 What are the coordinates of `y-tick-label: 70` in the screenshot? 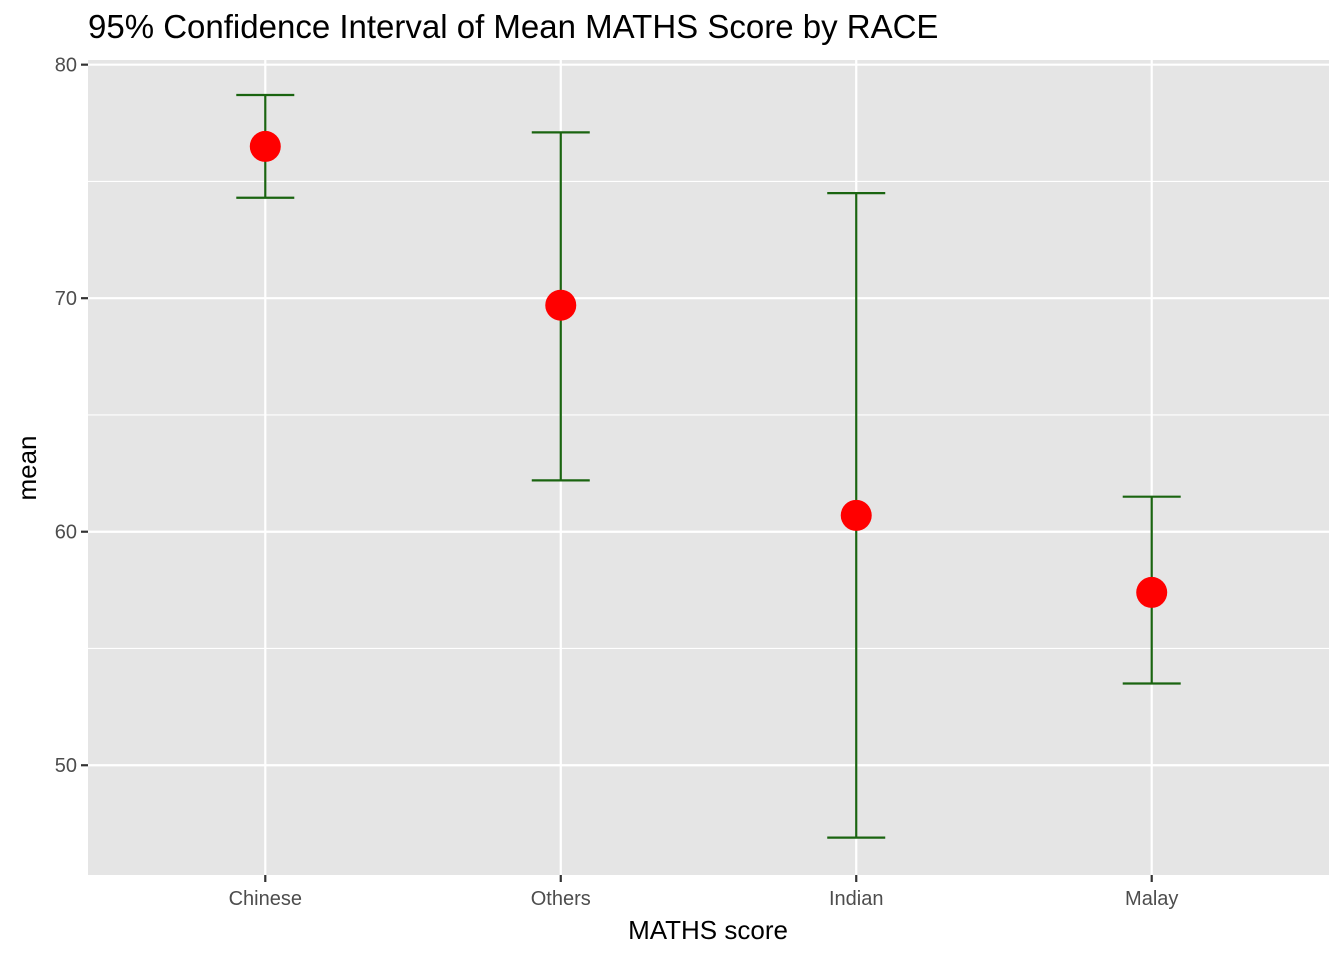 It's located at (66, 299).